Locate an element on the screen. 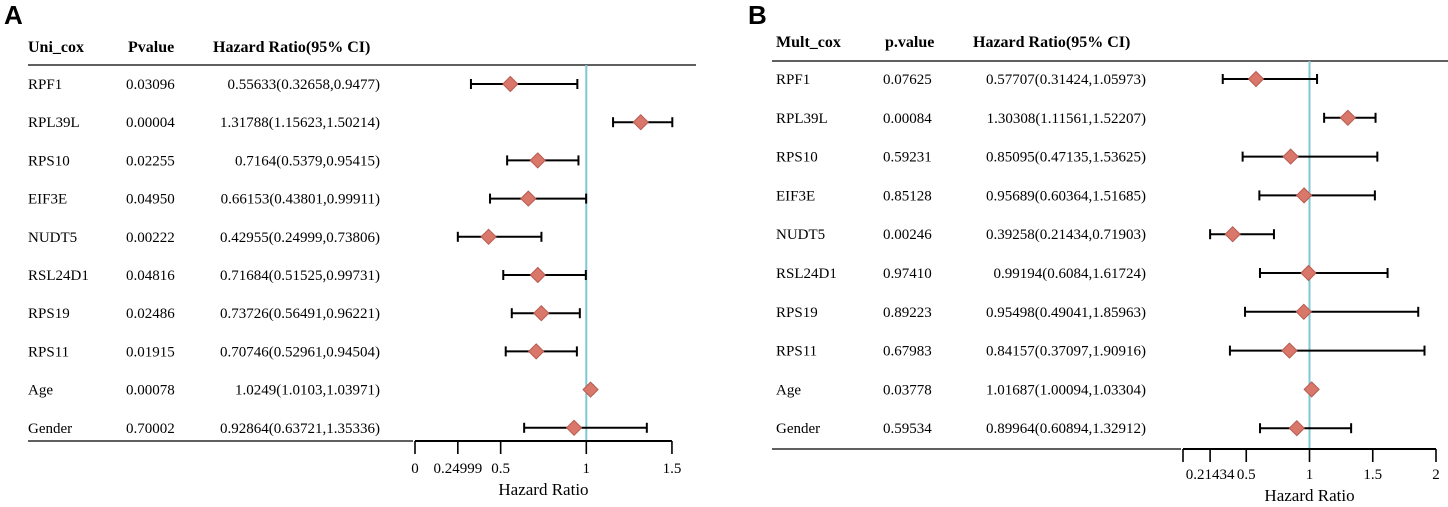 The image size is (1448, 507). p-value: 0.07625 is located at coordinates (907, 80).